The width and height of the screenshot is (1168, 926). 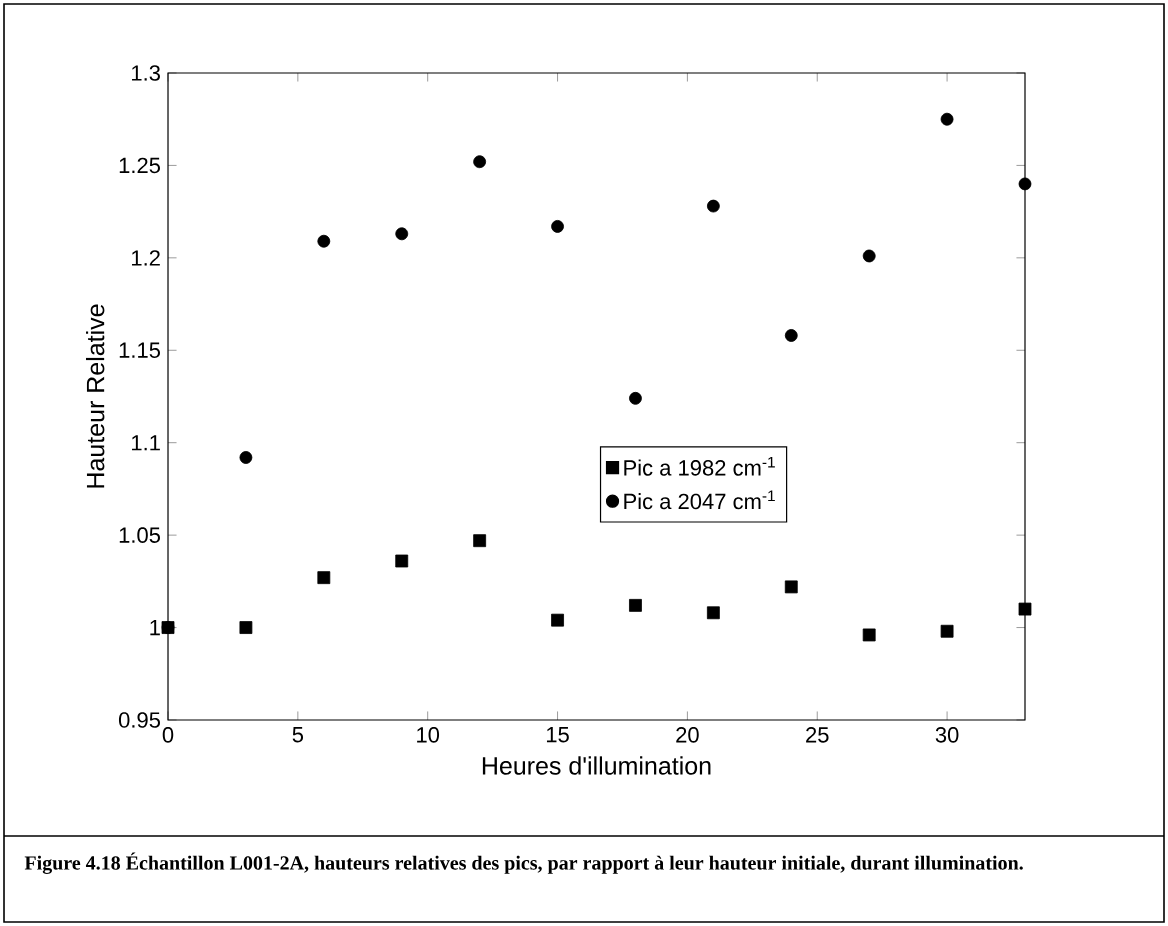 I want to click on x-tick-label: 15, so click(x=557, y=735).